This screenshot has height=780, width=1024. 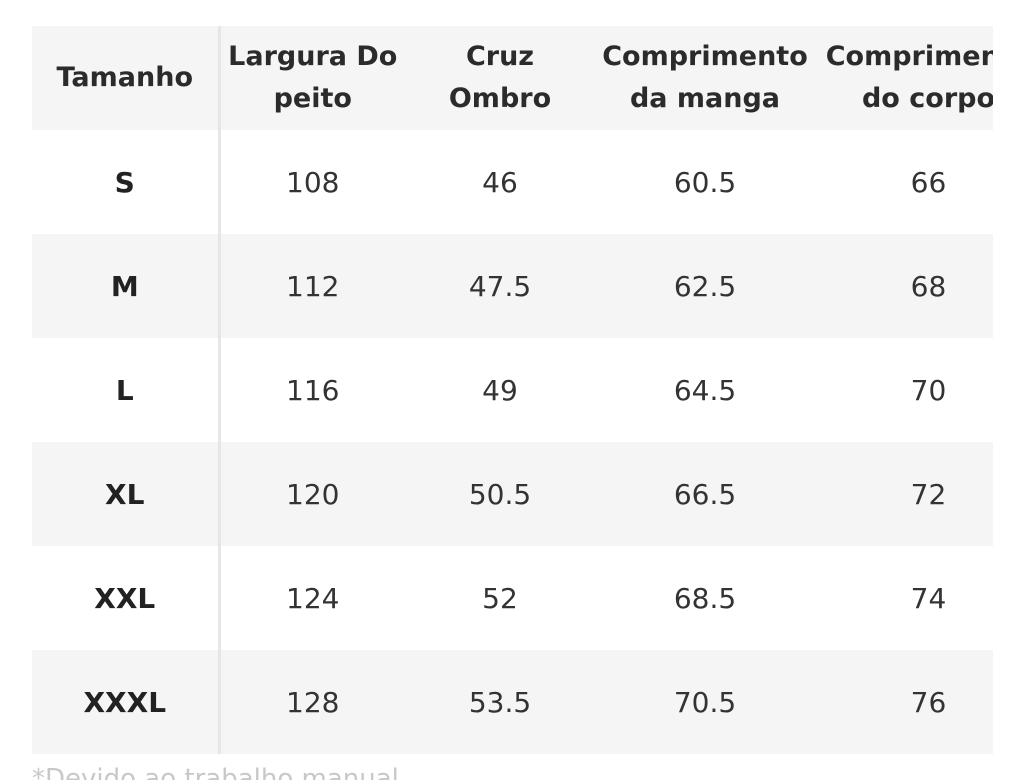 I want to click on size-cell: M, so click(x=126, y=286).